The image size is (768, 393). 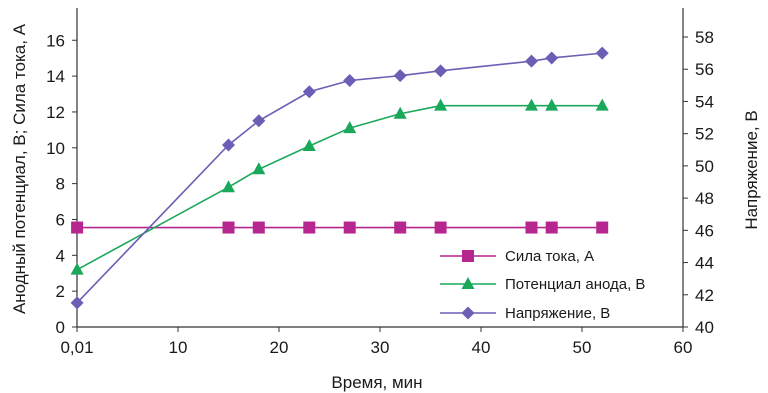 What do you see at coordinates (178, 347) in the screenshot?
I see `x-tick-label: 10` at bounding box center [178, 347].